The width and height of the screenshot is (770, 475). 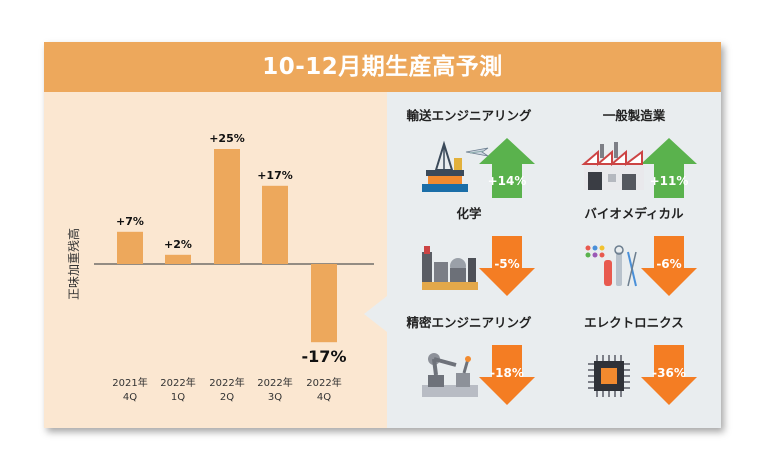 What do you see at coordinates (450, 375) in the screenshot?
I see `robot-arm-icon` at bounding box center [450, 375].